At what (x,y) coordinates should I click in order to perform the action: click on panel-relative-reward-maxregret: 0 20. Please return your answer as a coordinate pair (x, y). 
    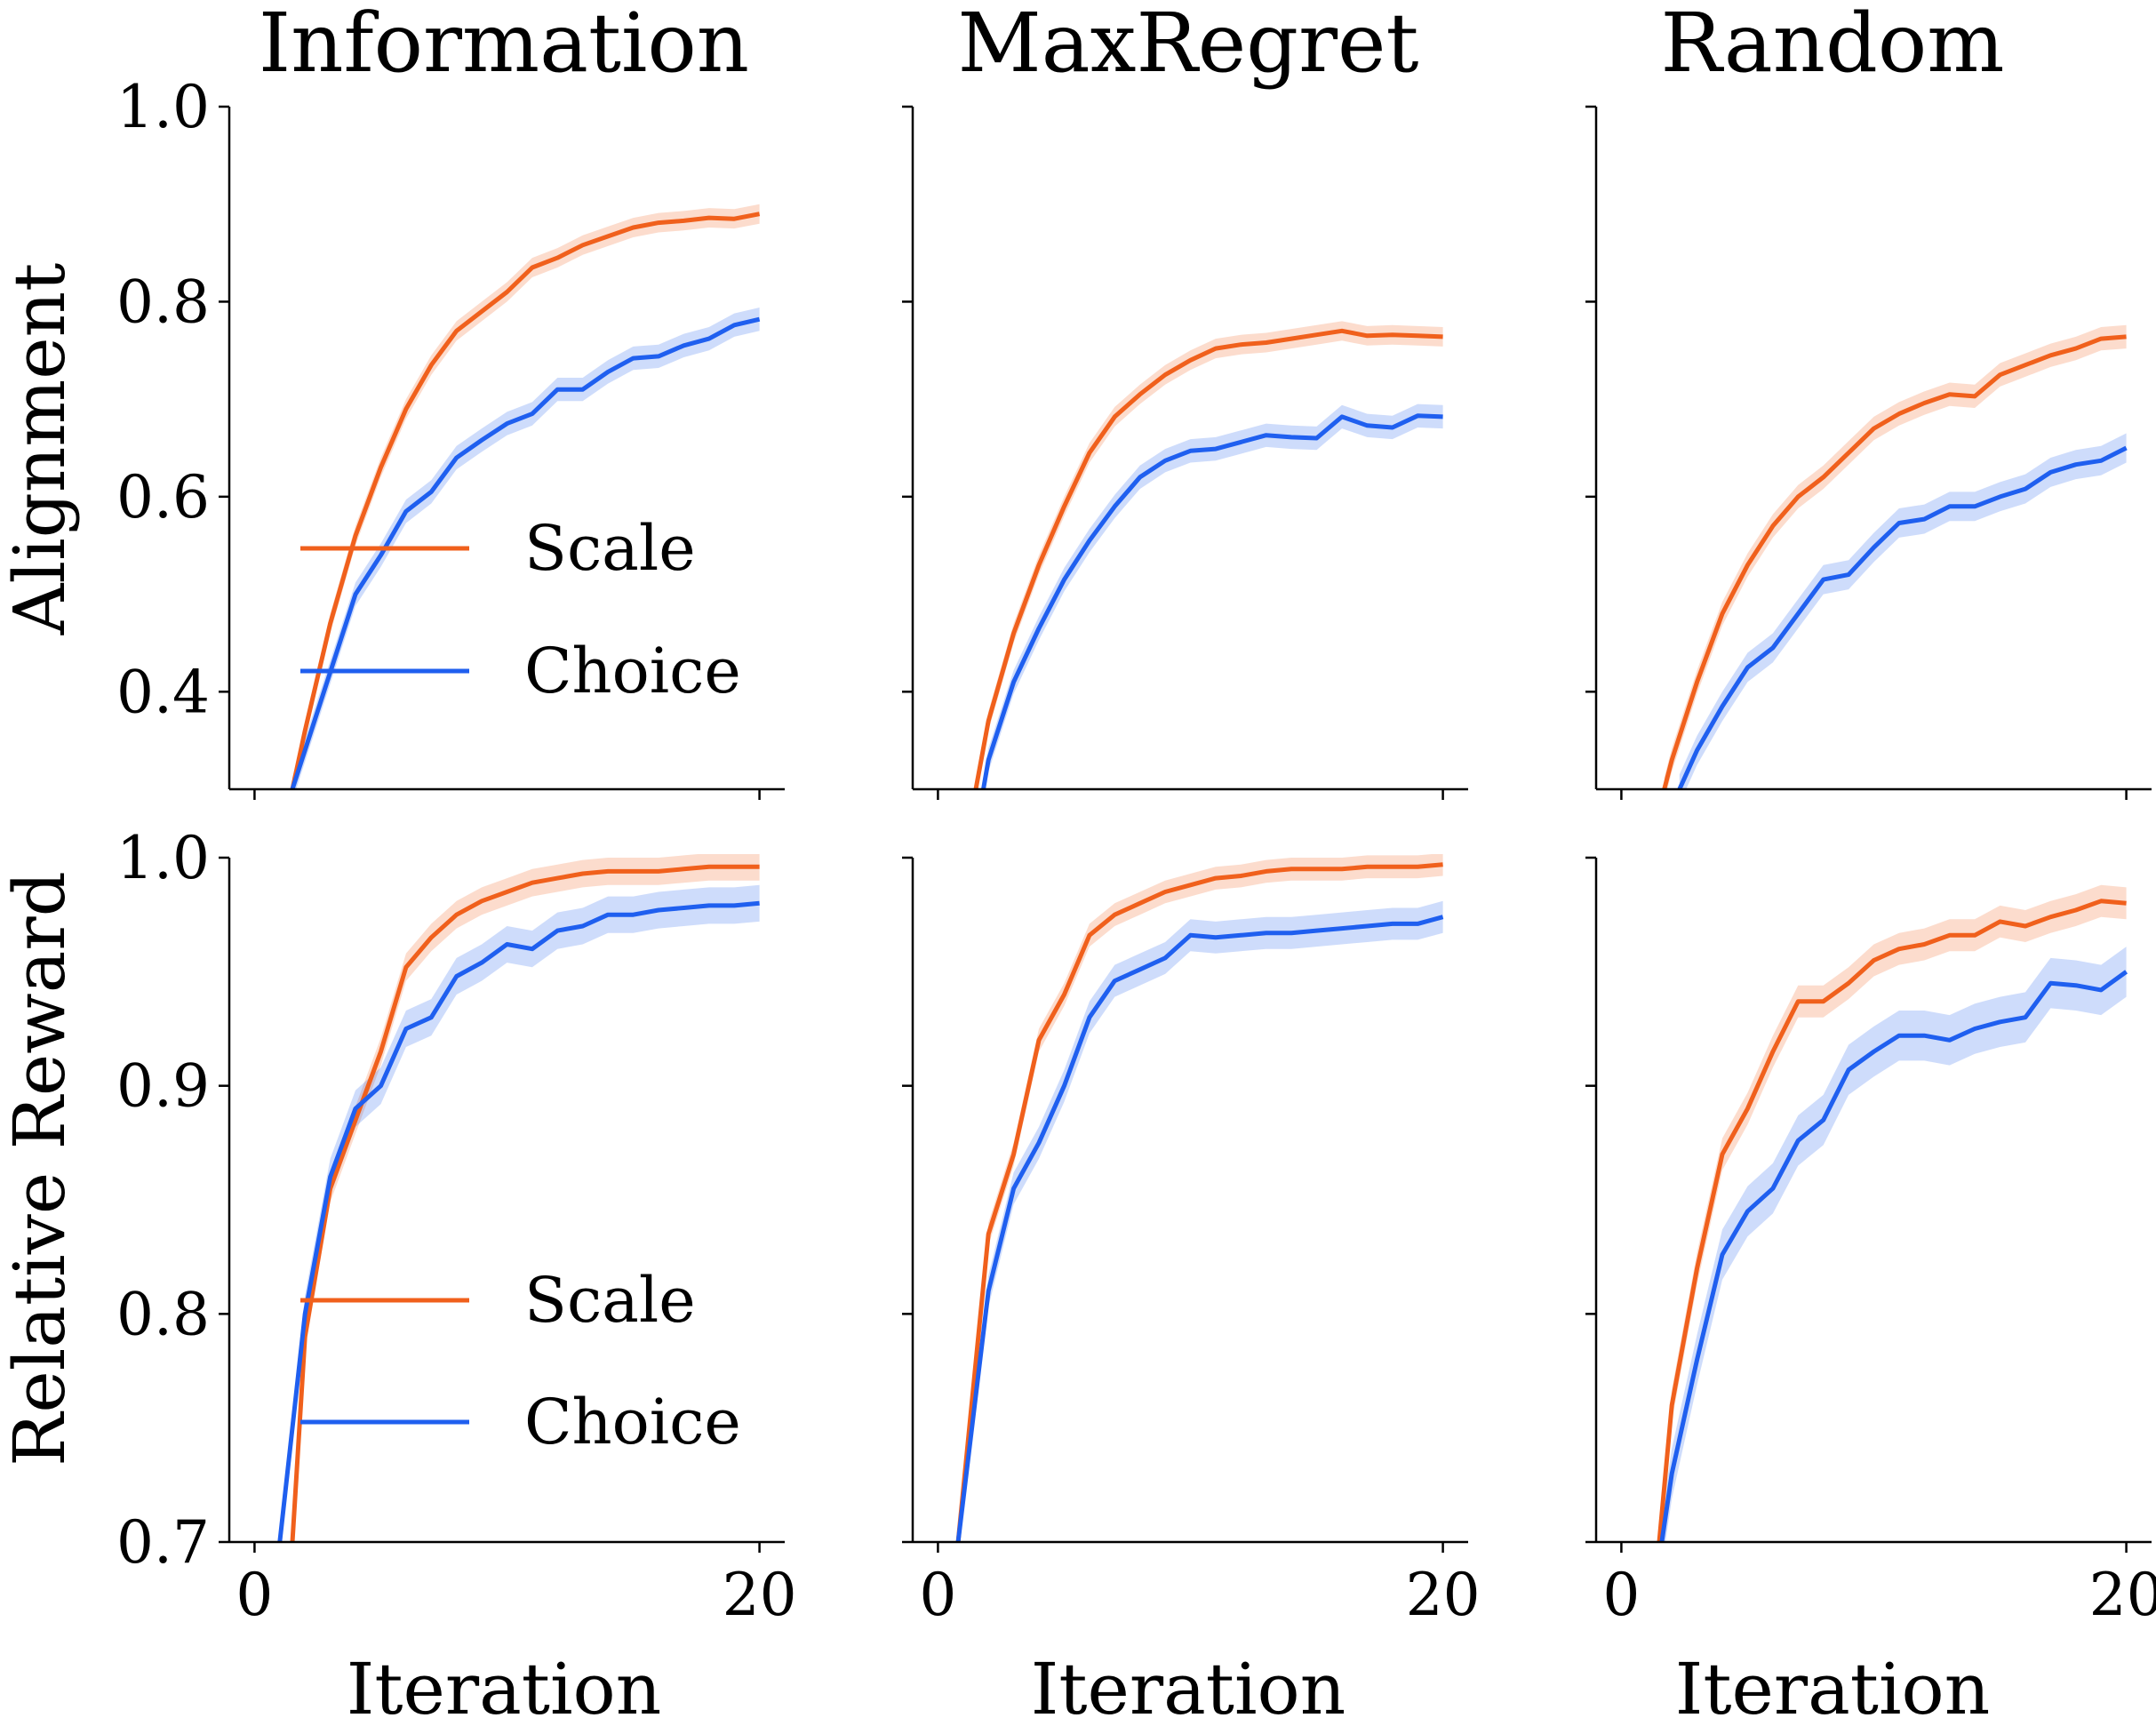
    Looking at the image, I should click on (1191, 1242).